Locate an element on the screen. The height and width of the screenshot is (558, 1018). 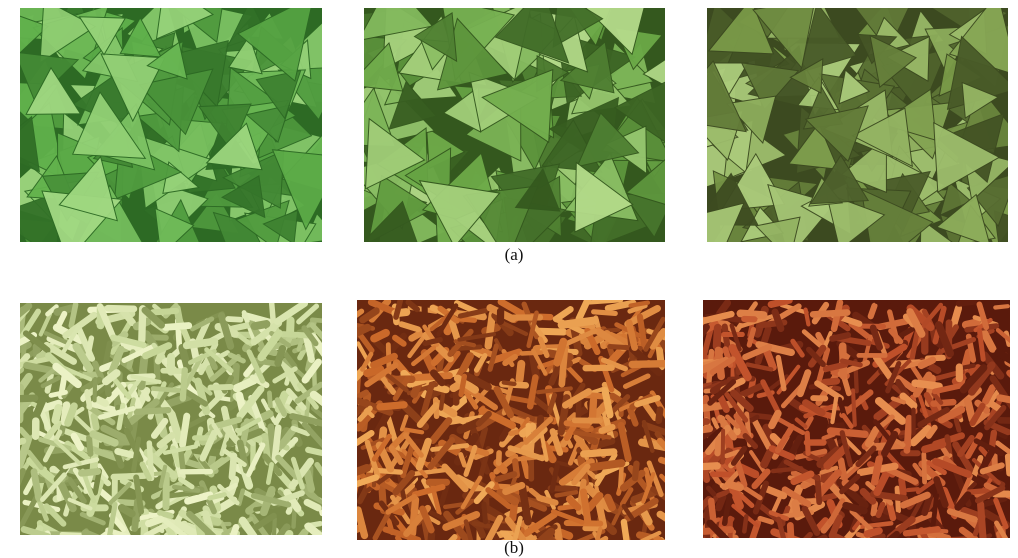
puffs-image-b3 is located at coordinates (856, 419).